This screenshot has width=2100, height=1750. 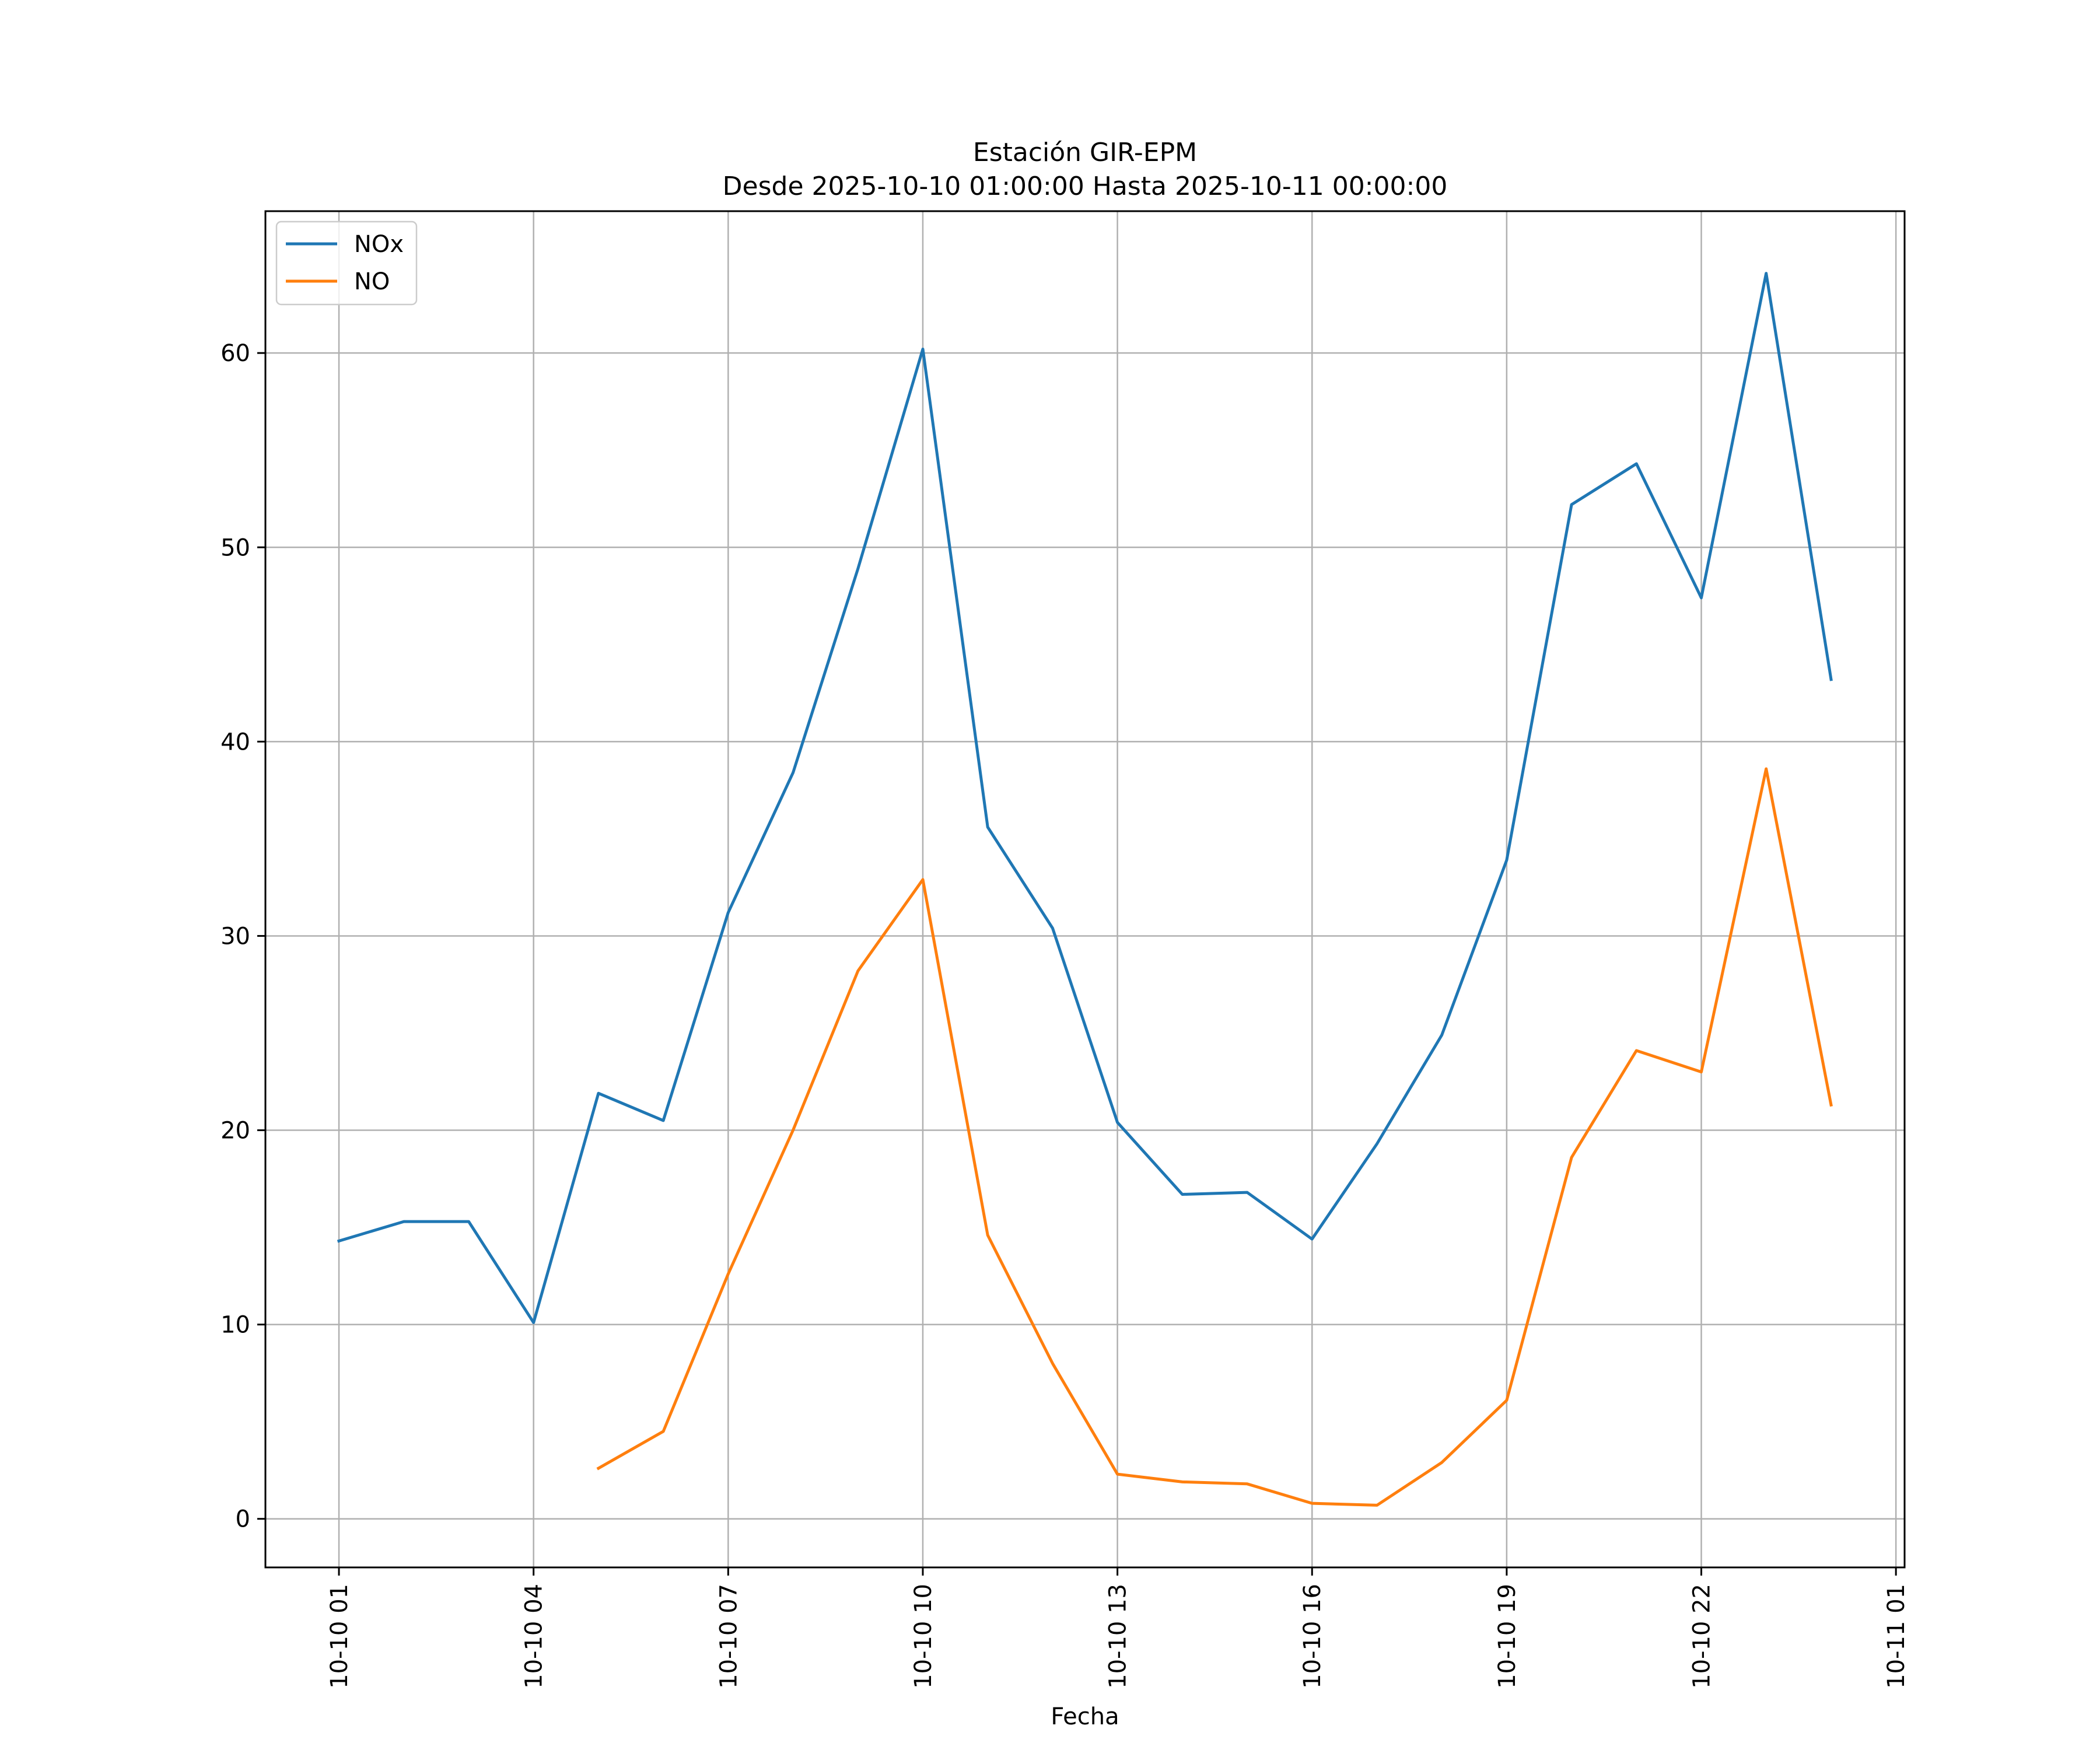 What do you see at coordinates (243, 1519) in the screenshot?
I see `y-tick-label: 0` at bounding box center [243, 1519].